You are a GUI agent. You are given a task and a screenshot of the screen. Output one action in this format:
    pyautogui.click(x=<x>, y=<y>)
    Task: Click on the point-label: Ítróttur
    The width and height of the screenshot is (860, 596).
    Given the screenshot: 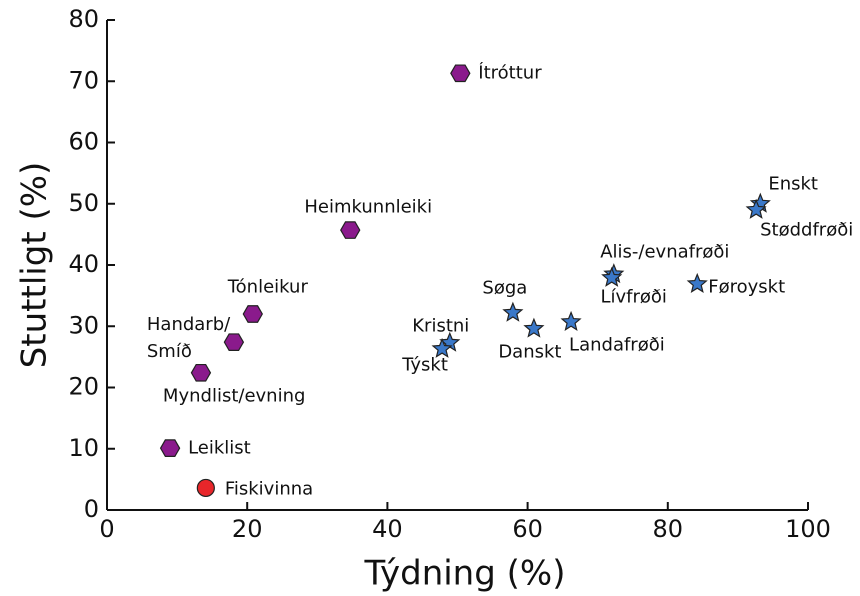 What is the action you would take?
    pyautogui.click(x=510, y=73)
    